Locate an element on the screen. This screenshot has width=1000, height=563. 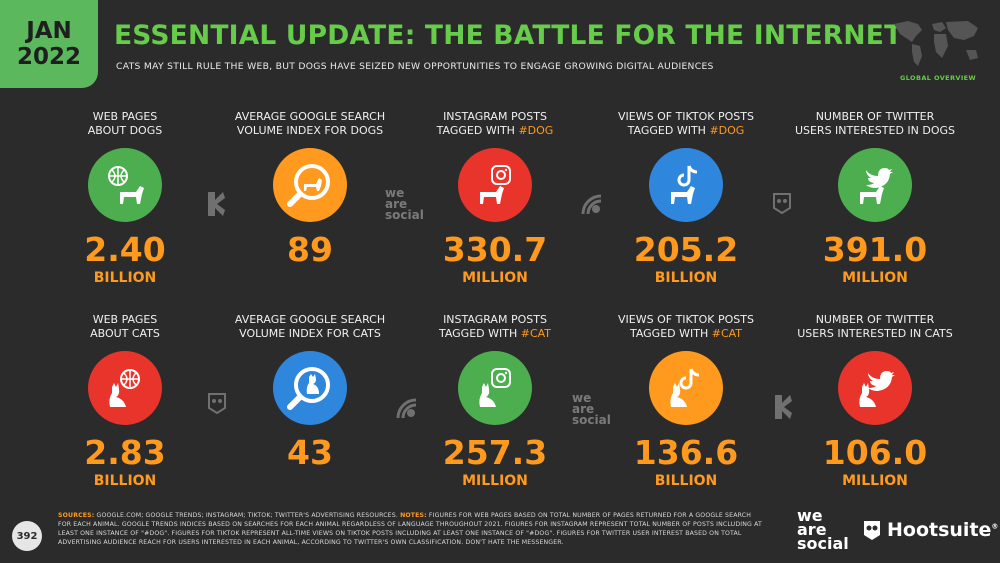
stat-label: VIEWS OF TIKTOK POSTS TAGGED WITH #CAT is located at coordinates (686, 326).